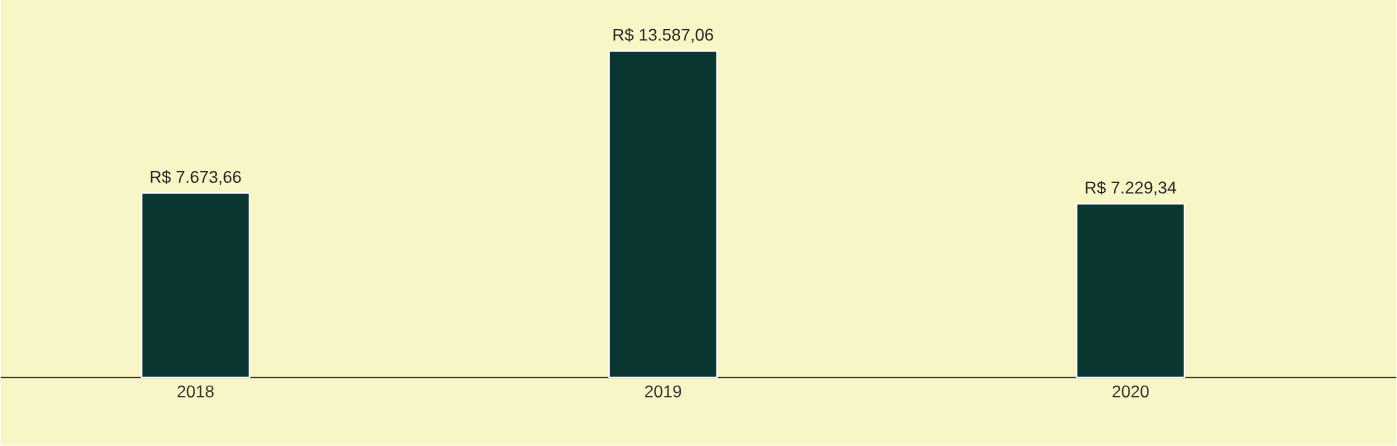 The width and height of the screenshot is (1397, 446). I want to click on data-label: R$ 7.673,66, so click(195, 178).